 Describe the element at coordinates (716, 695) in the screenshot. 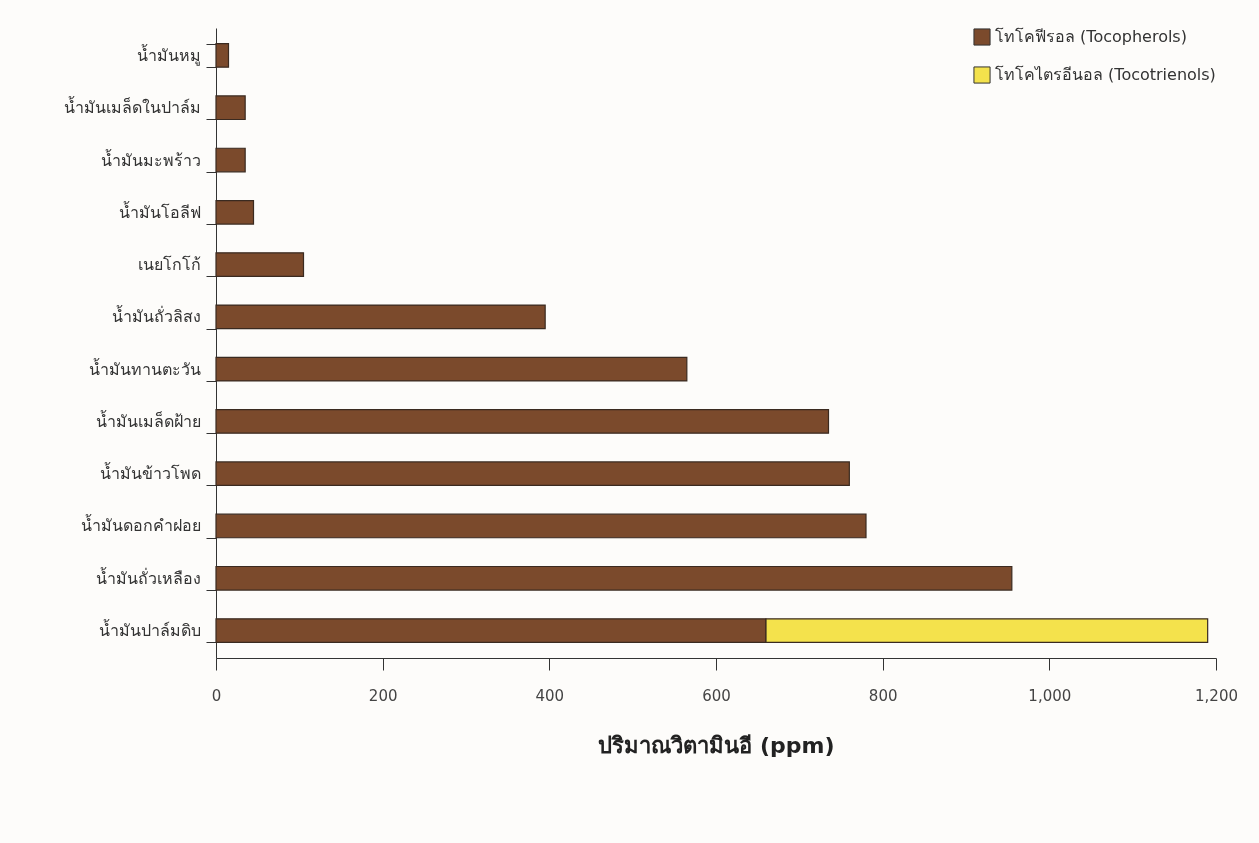

I see `x-tick-label: 600` at that location.